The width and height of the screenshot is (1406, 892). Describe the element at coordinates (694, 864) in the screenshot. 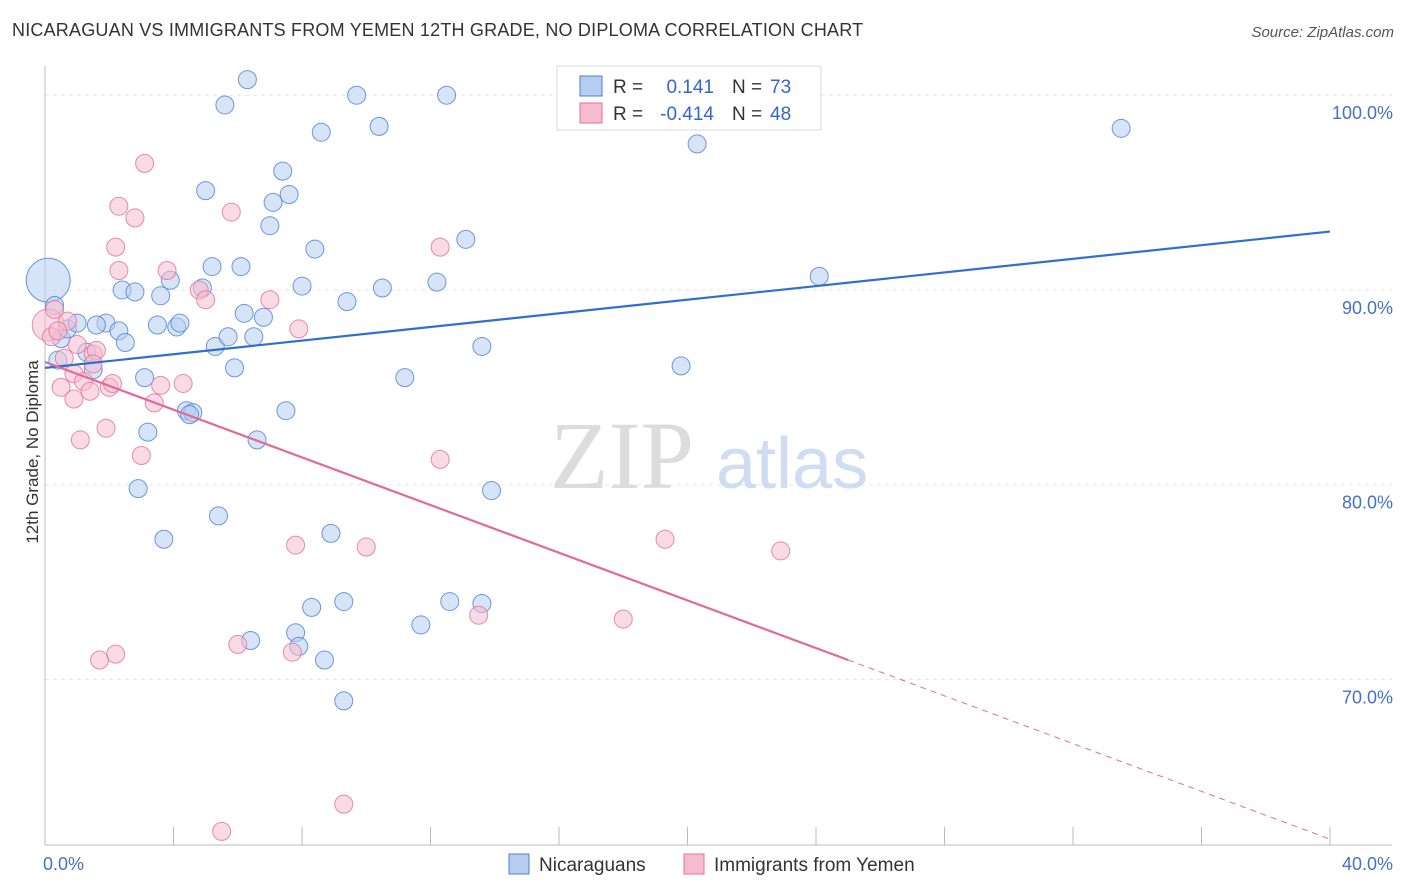

I see `bottom-legend-swatch-pink` at that location.